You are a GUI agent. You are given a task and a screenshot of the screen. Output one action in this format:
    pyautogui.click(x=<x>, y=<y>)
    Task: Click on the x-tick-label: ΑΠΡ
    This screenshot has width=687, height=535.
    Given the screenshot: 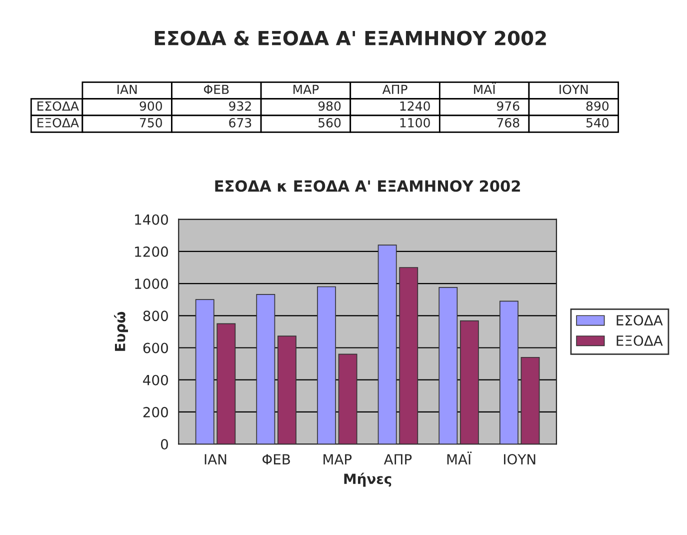 What is the action you would take?
    pyautogui.click(x=398, y=459)
    